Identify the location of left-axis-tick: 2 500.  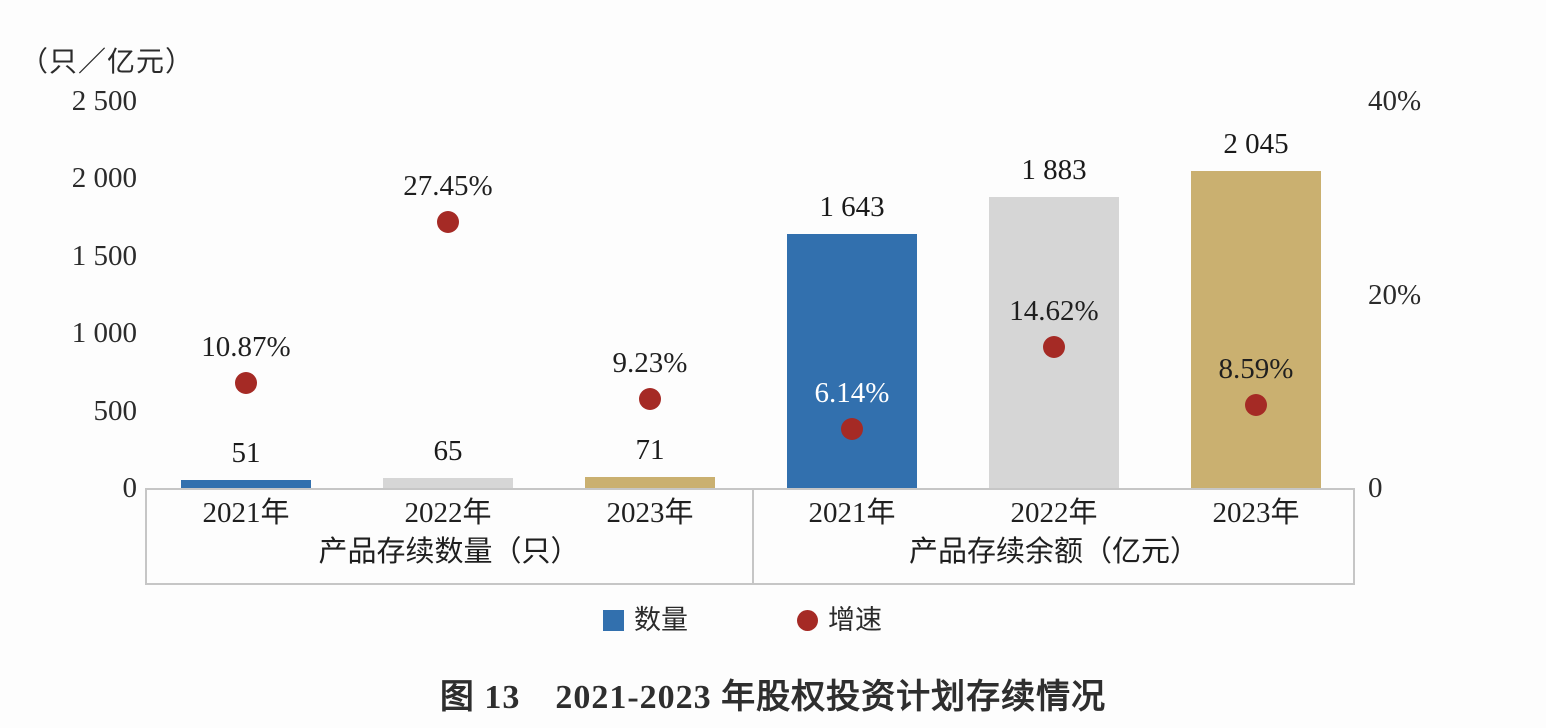
(104, 101).